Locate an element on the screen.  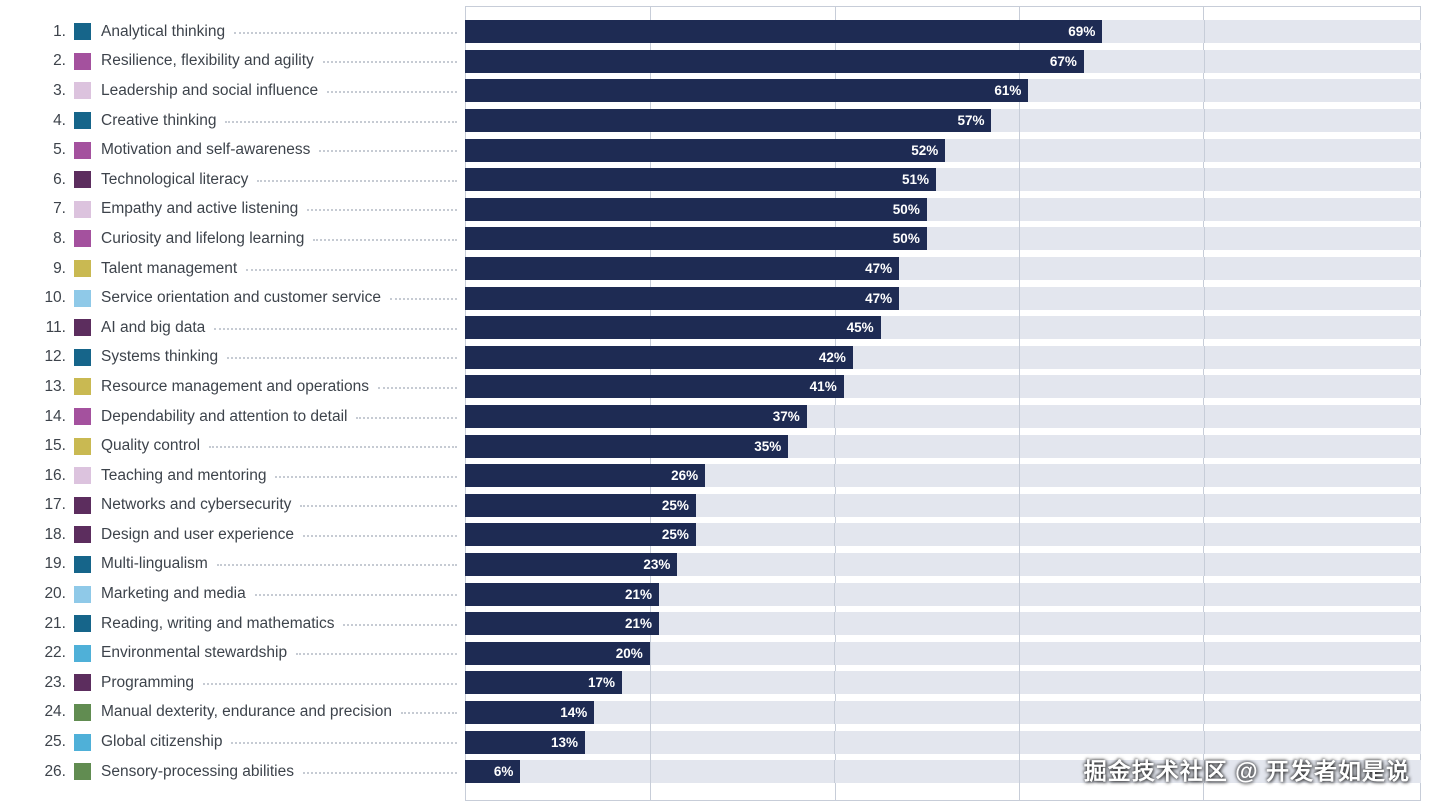
rank-label: 6. is located at coordinates (59, 179).